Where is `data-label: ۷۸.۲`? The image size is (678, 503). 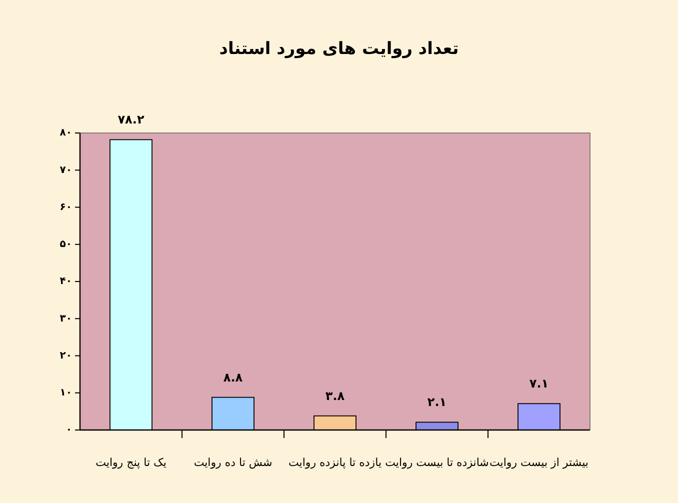
data-label: ۷۸.۲ is located at coordinates (131, 119).